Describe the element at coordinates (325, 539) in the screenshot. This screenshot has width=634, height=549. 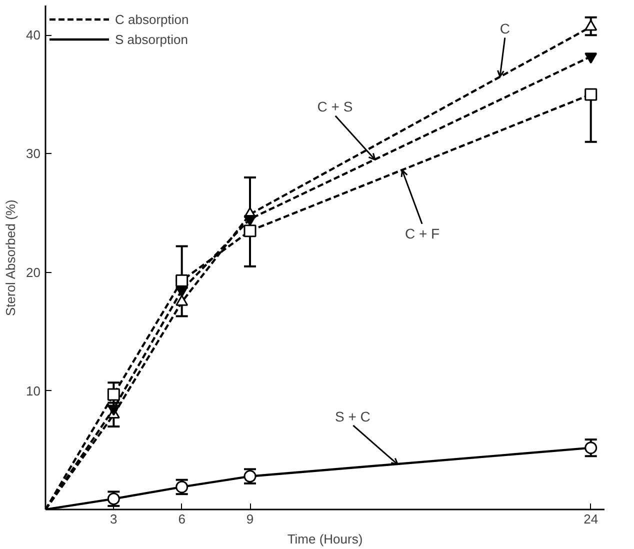
I see `x-axis-title: Time (Hours)` at that location.